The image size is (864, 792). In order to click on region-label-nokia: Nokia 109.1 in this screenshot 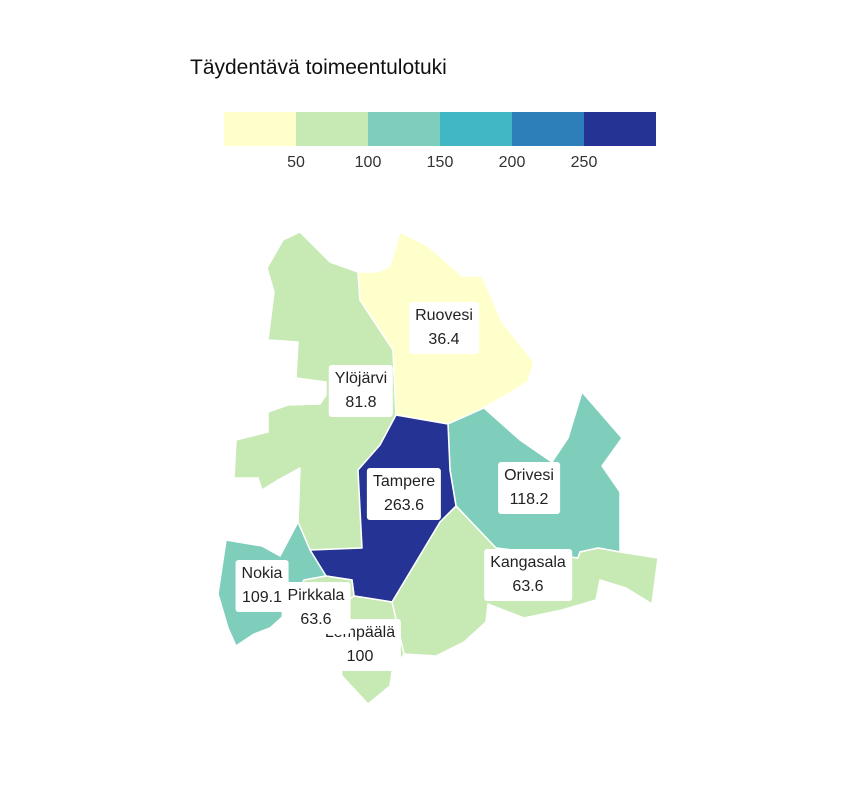, I will do `click(262, 586)`.